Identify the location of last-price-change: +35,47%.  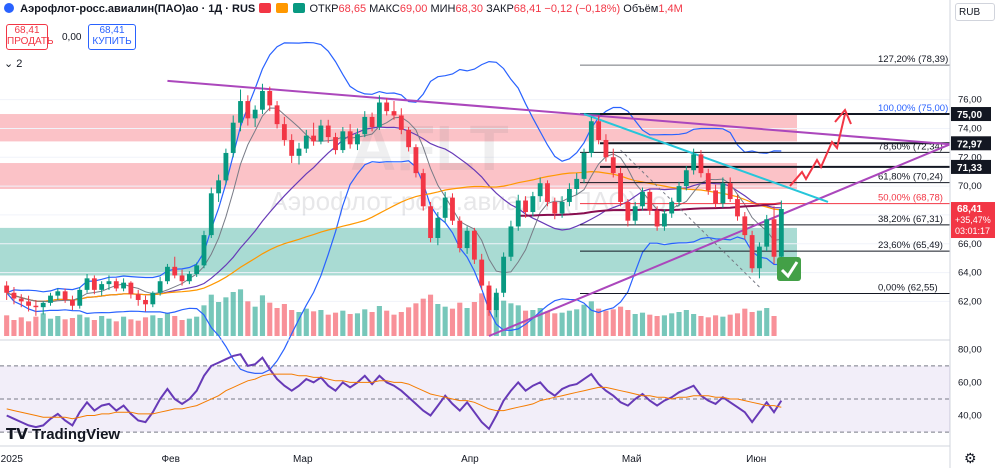
(973, 220).